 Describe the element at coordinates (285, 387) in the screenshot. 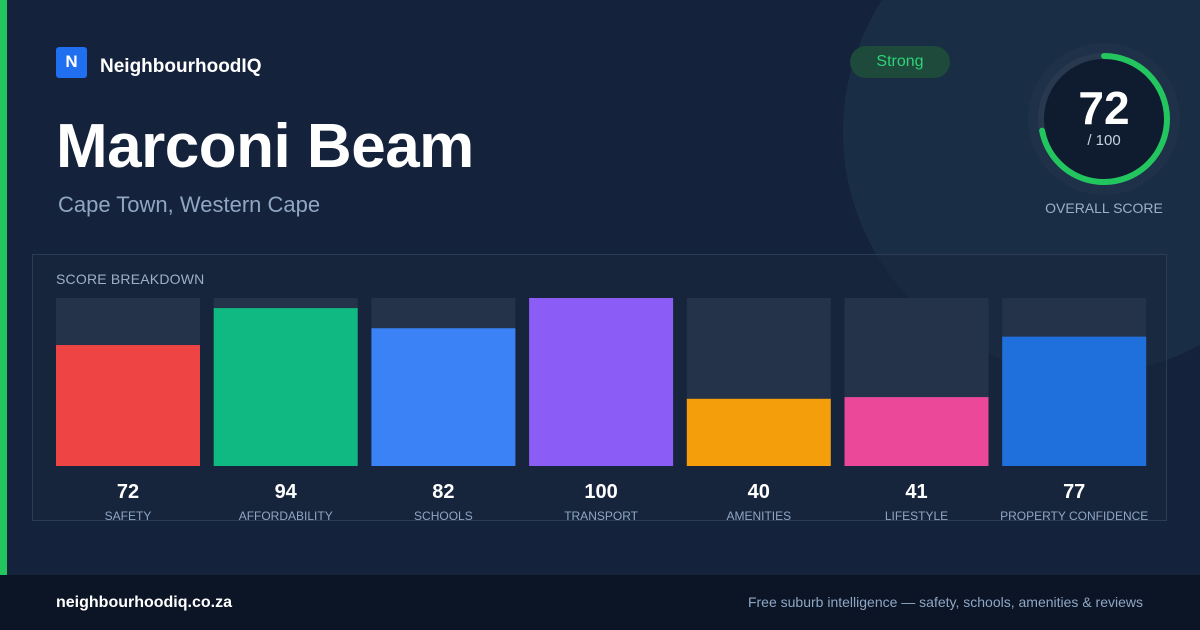

I see `bar-affordability` at that location.